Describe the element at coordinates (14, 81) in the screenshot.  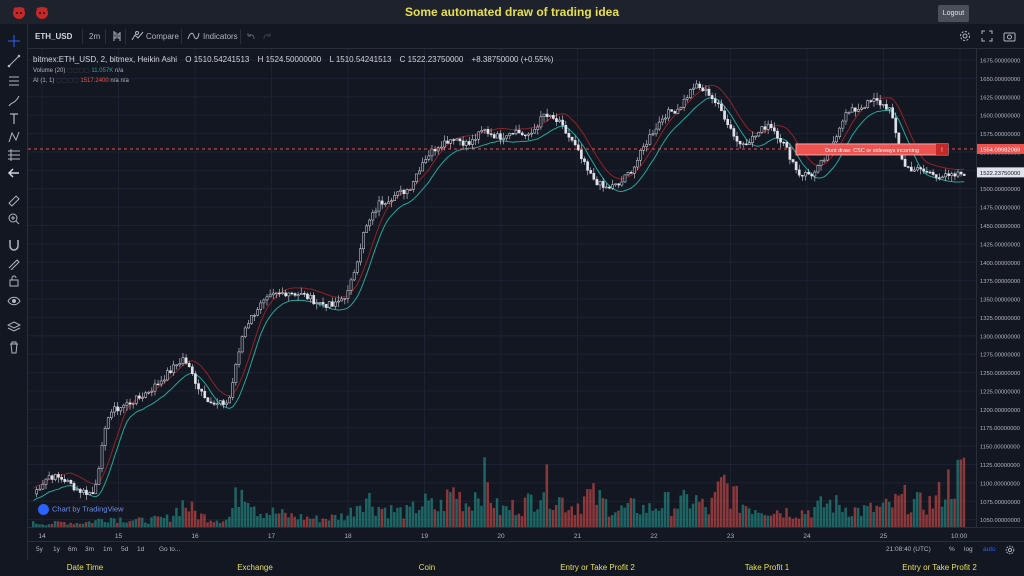
I see `fib-tool-icon` at that location.